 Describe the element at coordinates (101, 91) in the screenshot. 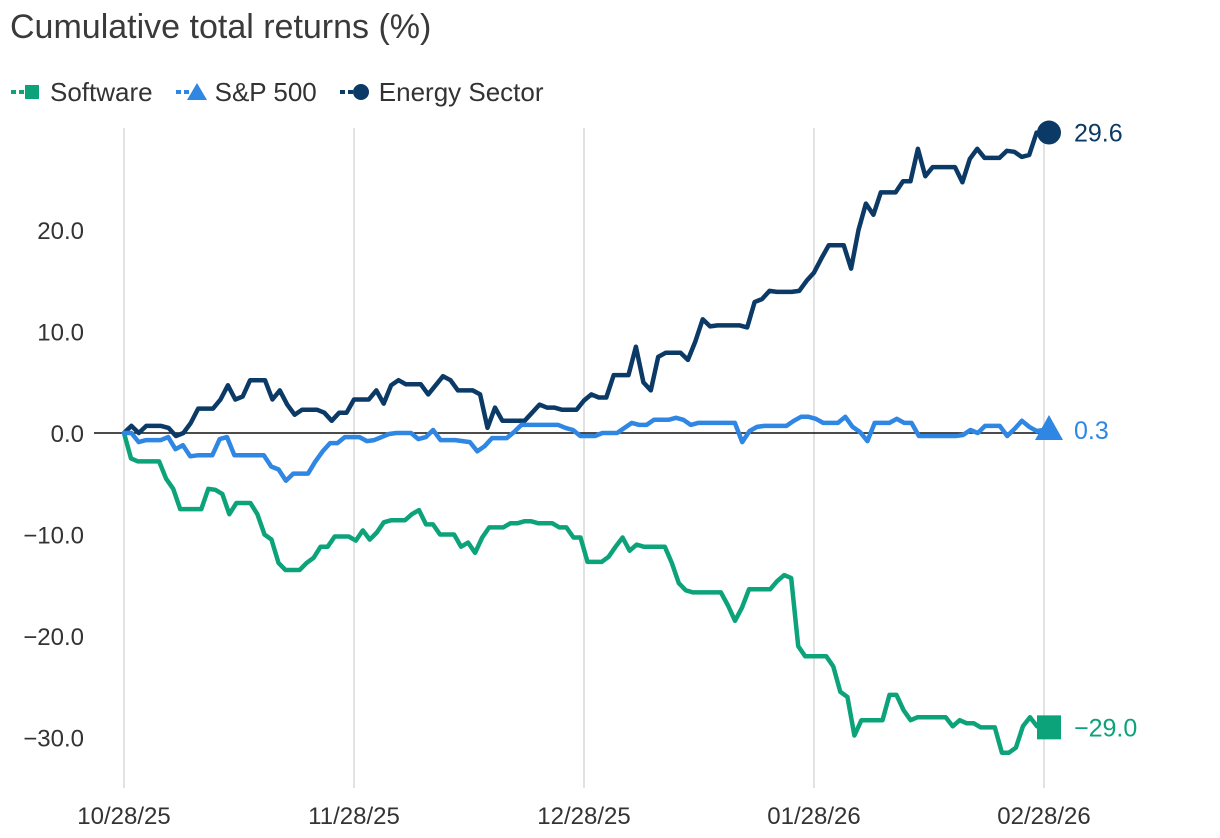

I see `legend-label-software: Software` at that location.